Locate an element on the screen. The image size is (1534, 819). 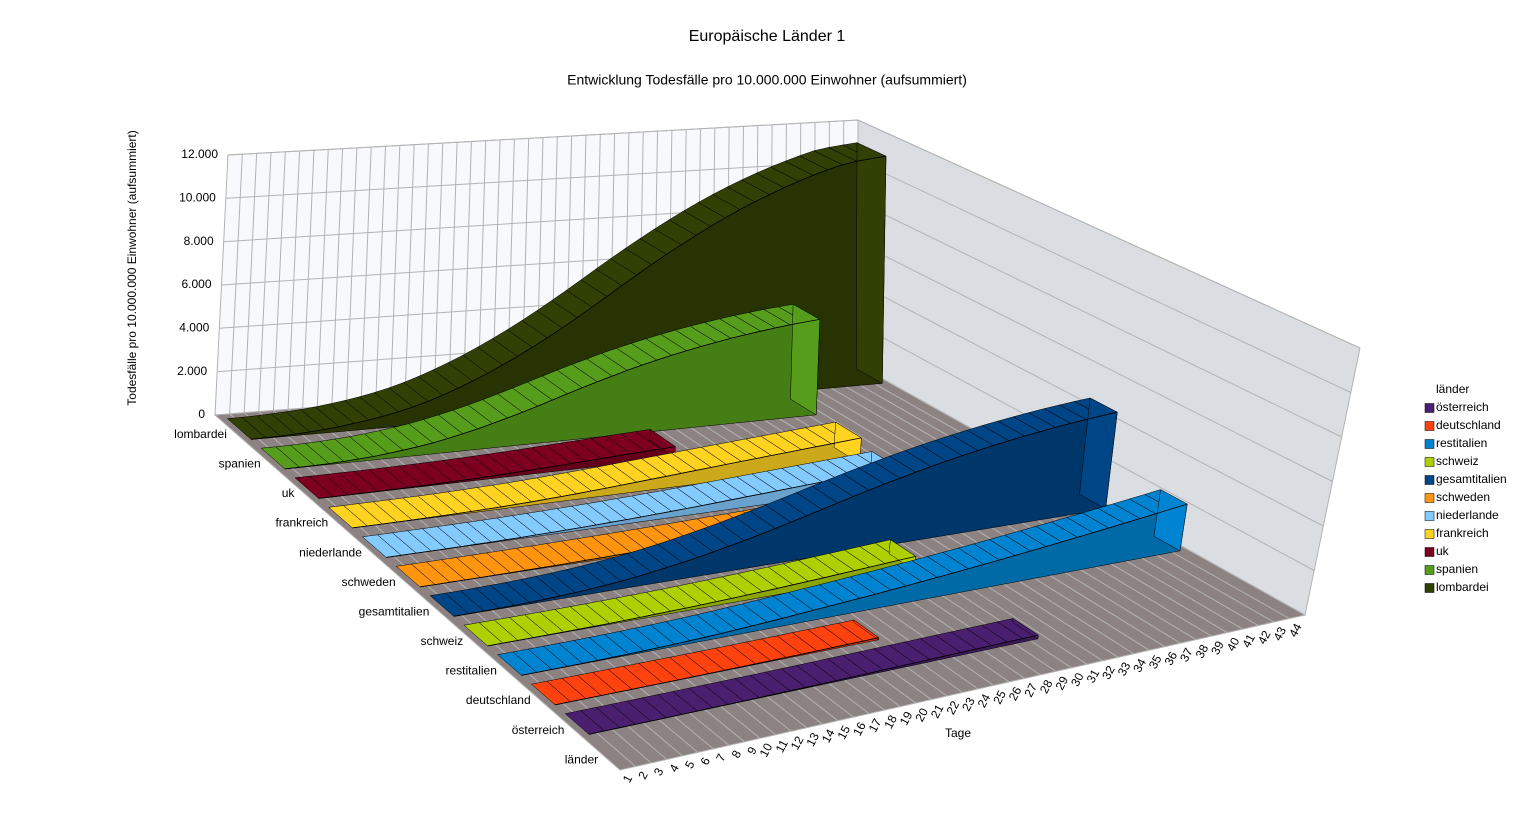
x-tick-label: 36 is located at coordinates (1170, 658).